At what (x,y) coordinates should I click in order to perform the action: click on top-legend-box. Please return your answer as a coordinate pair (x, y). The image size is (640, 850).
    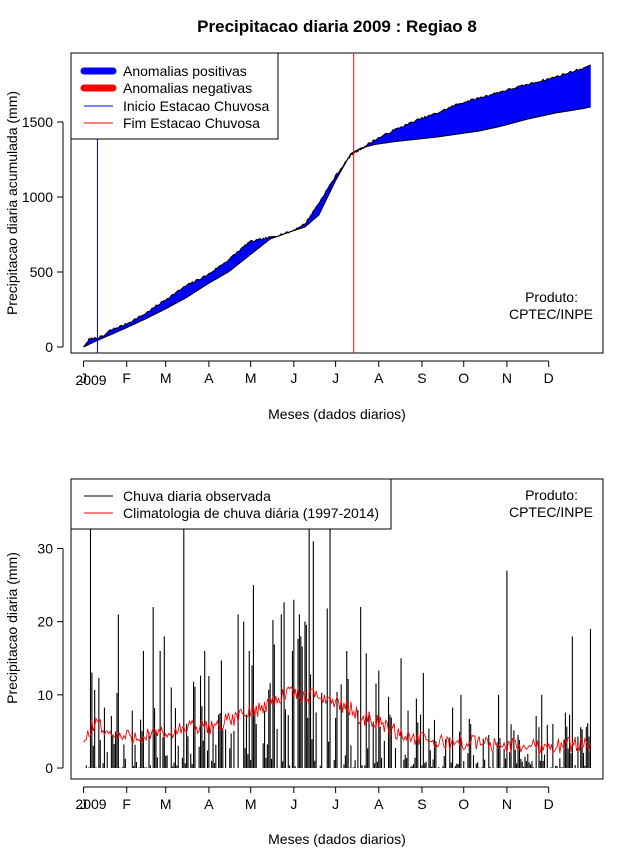
    Looking at the image, I should click on (174, 96).